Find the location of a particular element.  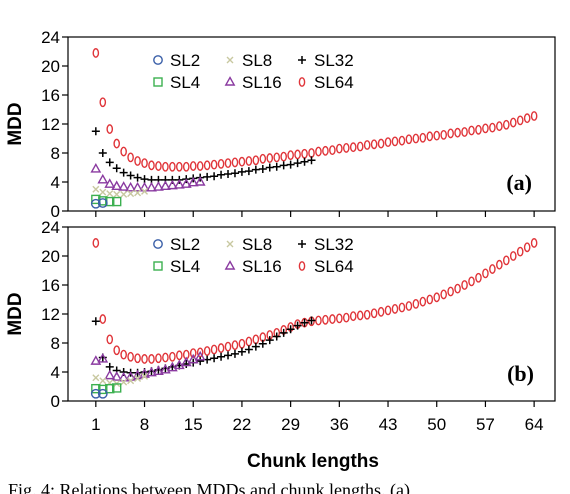

panel-tag-b: (b) is located at coordinates (520, 373).